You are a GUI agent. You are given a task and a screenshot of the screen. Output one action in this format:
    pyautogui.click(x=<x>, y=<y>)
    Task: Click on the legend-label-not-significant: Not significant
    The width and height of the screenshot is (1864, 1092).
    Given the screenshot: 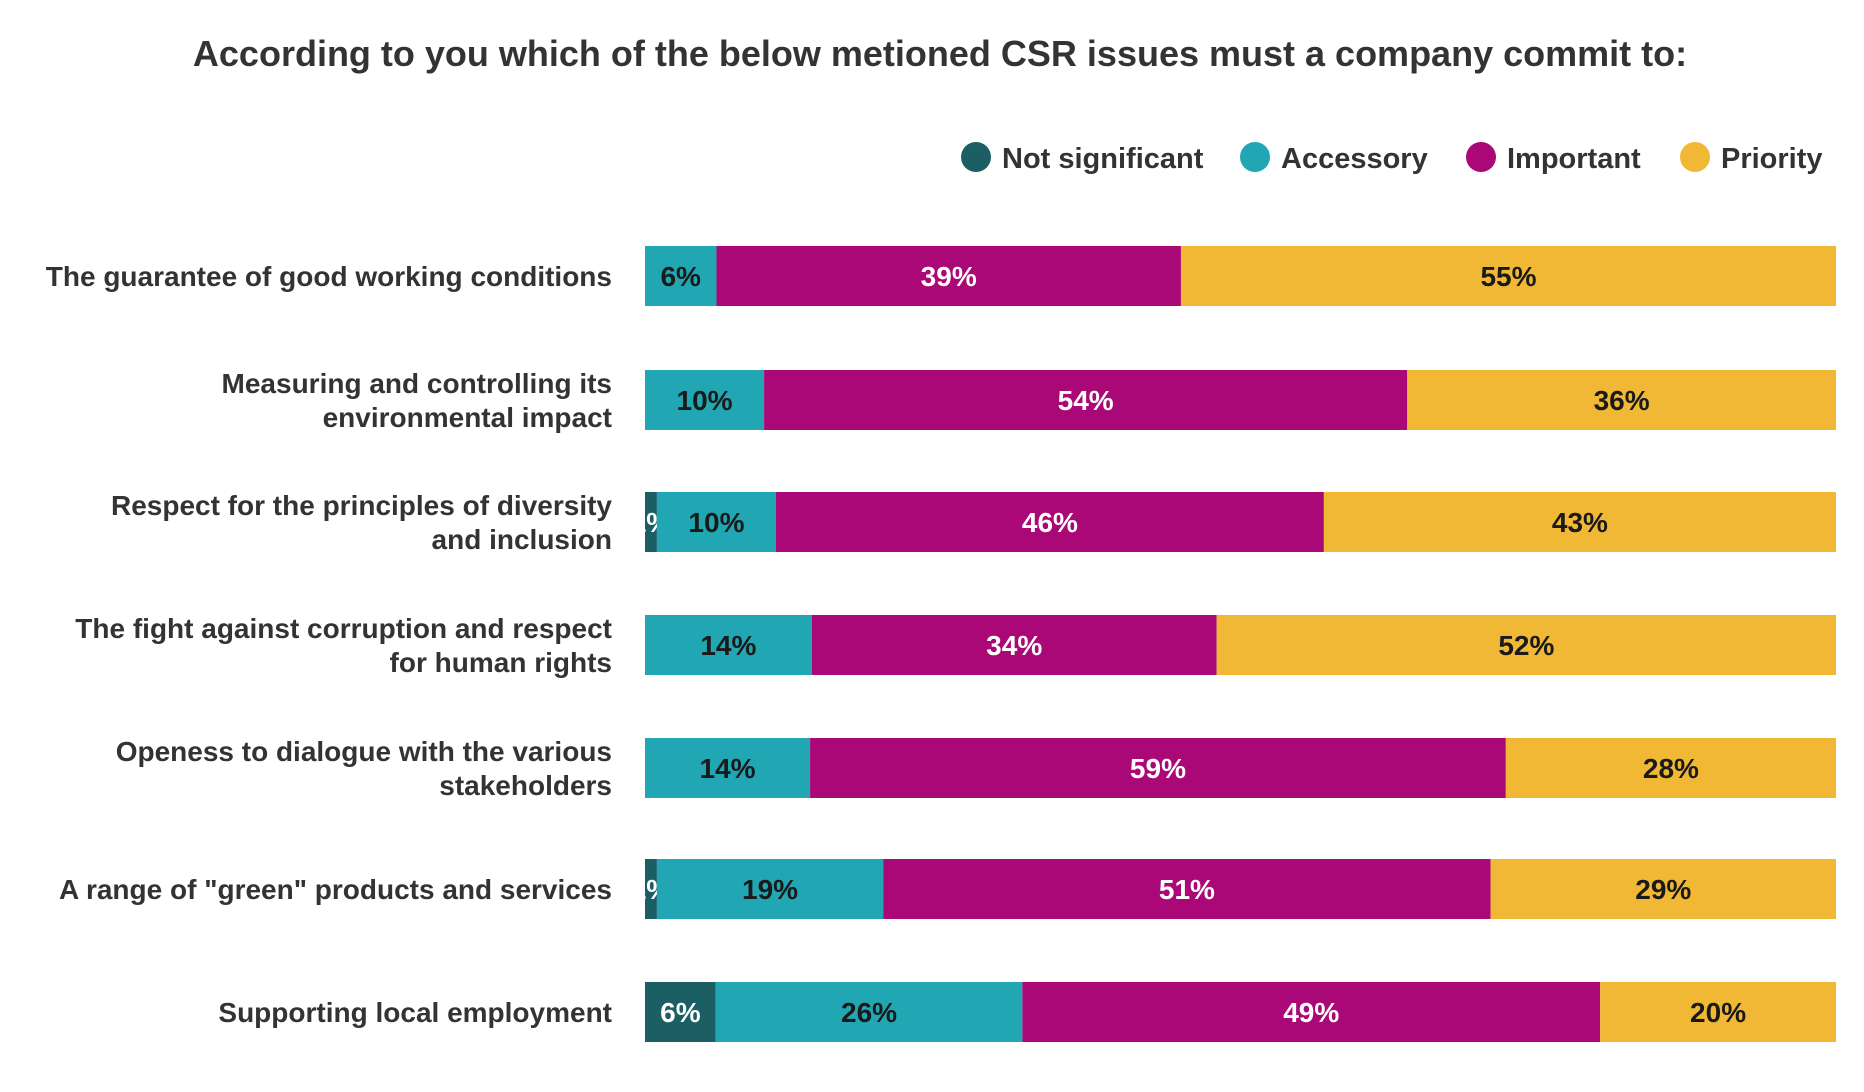 What is the action you would take?
    pyautogui.click(x=1103, y=159)
    